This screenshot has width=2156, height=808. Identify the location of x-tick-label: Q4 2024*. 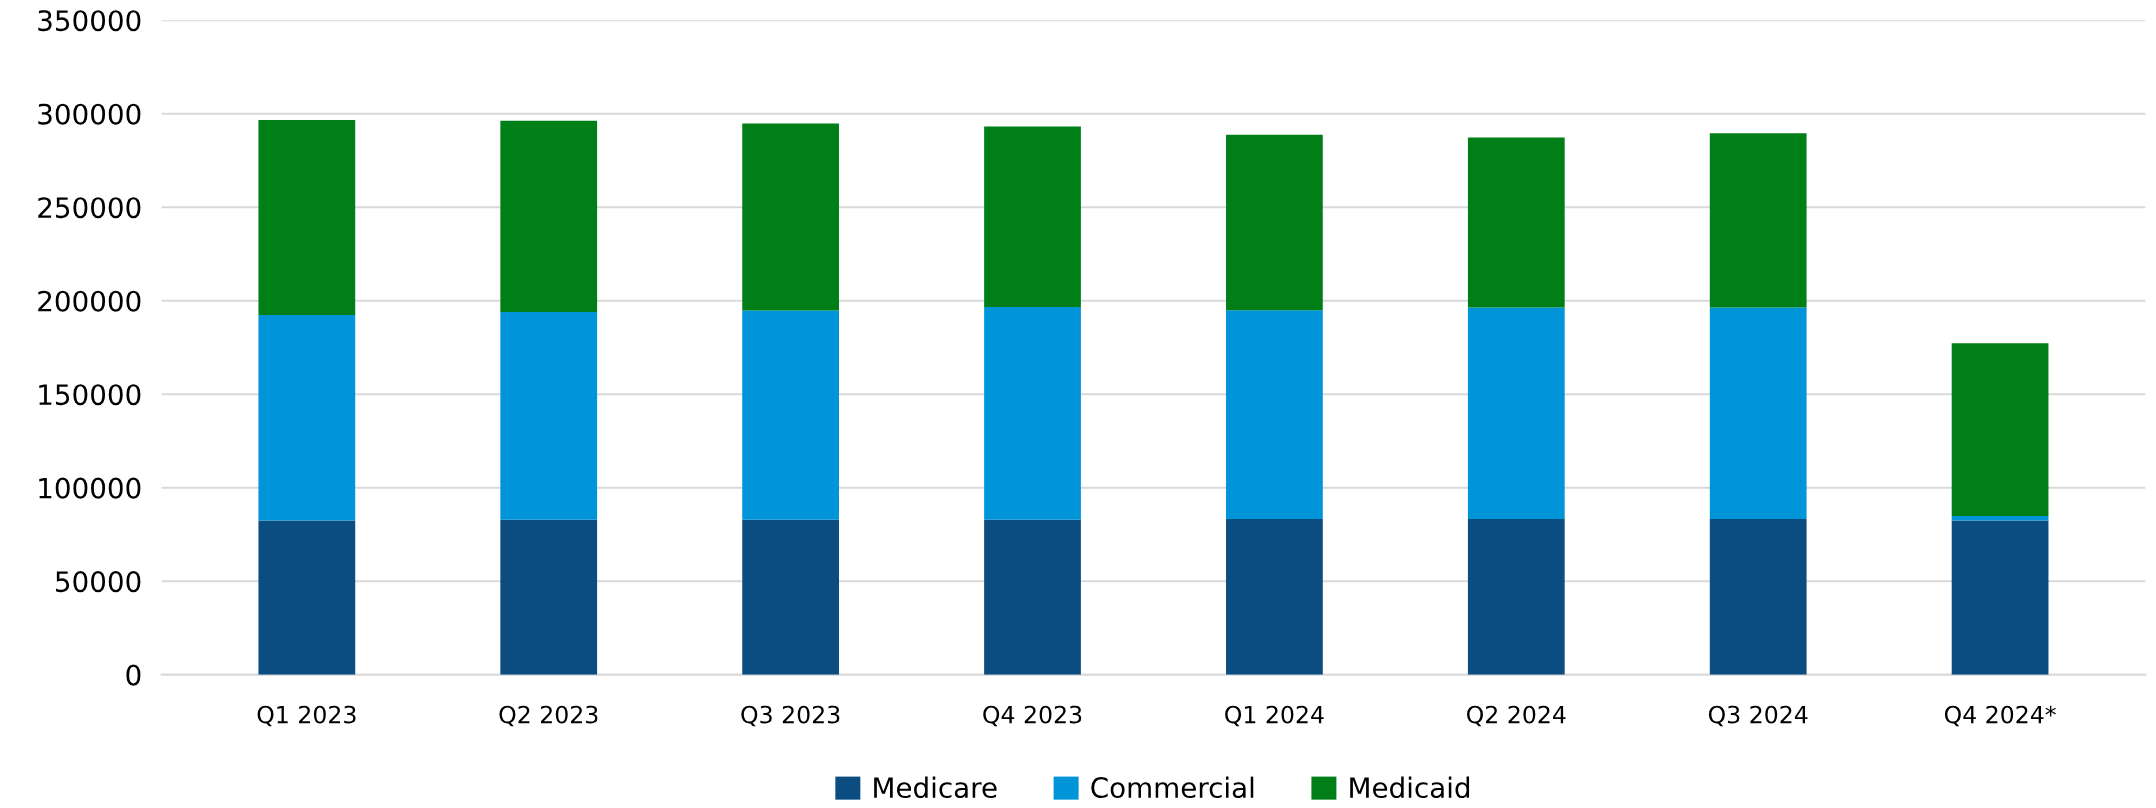
(2000, 716).